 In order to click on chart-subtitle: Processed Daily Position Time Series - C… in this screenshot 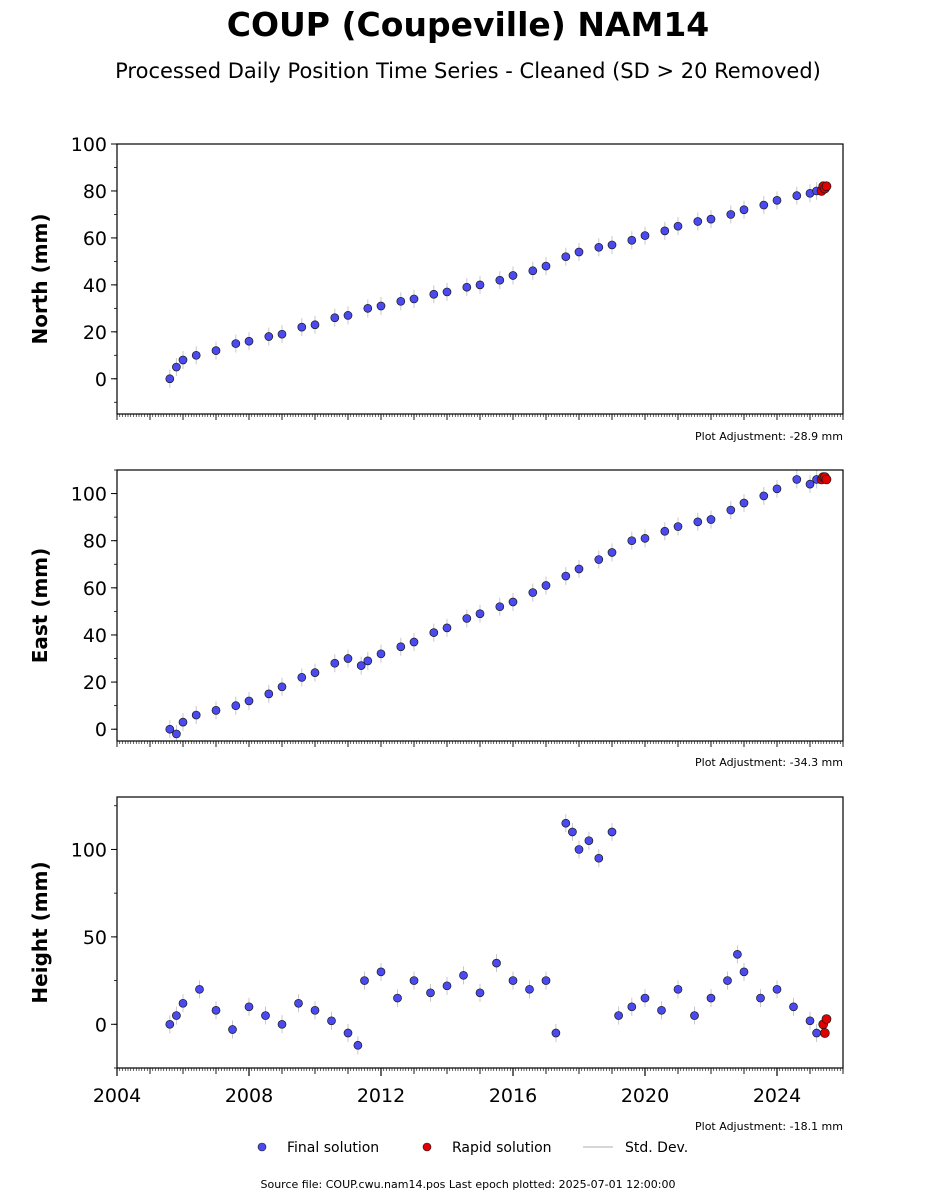, I will do `click(468, 71)`.